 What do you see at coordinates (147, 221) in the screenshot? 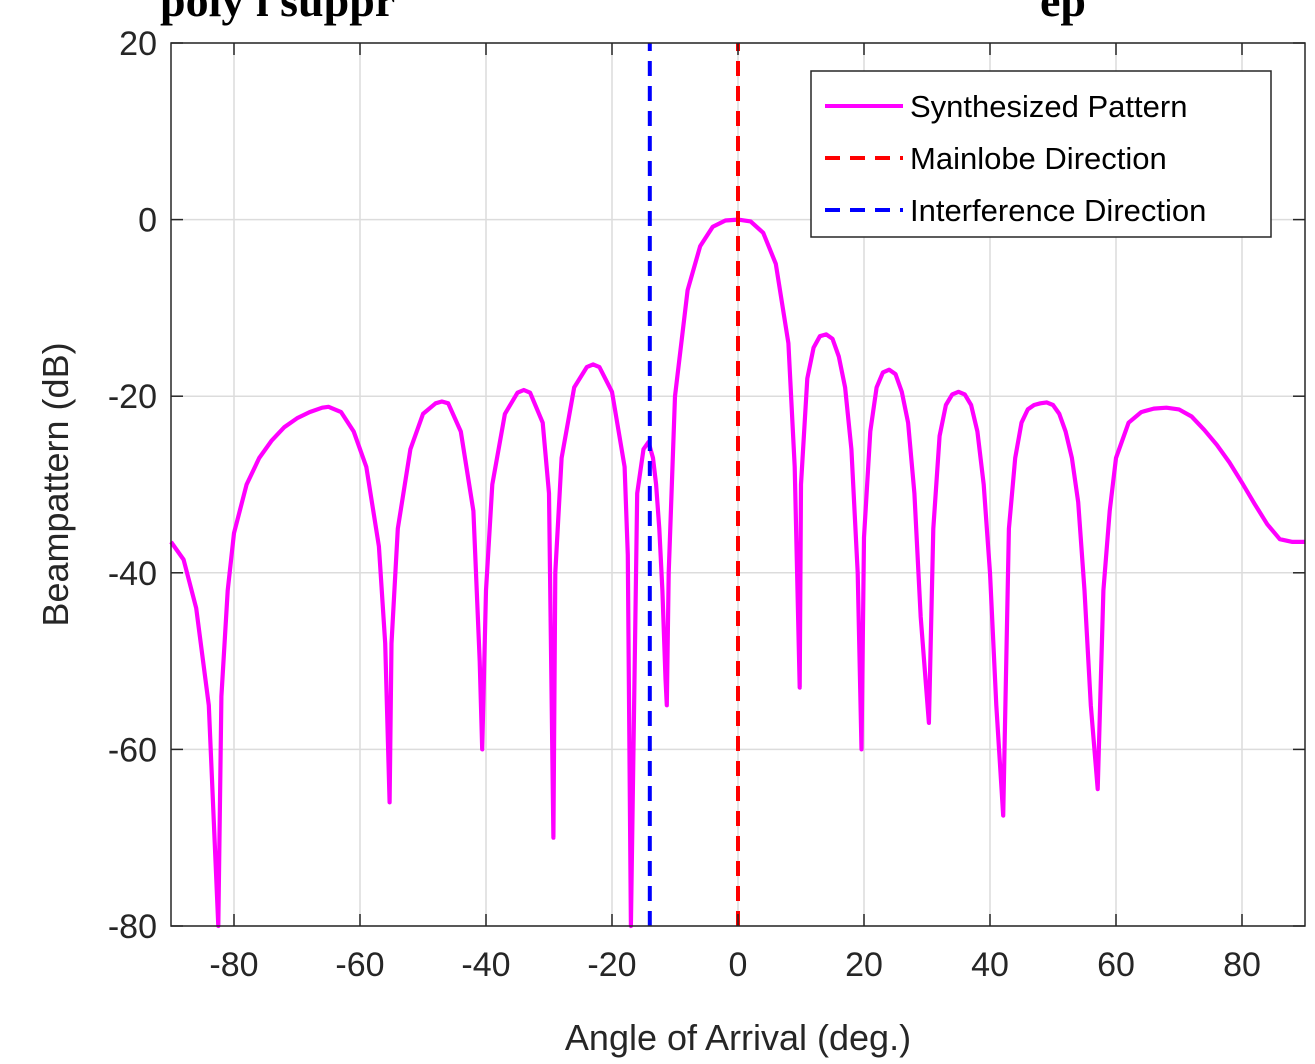
I see `y-tick-label: 0` at bounding box center [147, 221].